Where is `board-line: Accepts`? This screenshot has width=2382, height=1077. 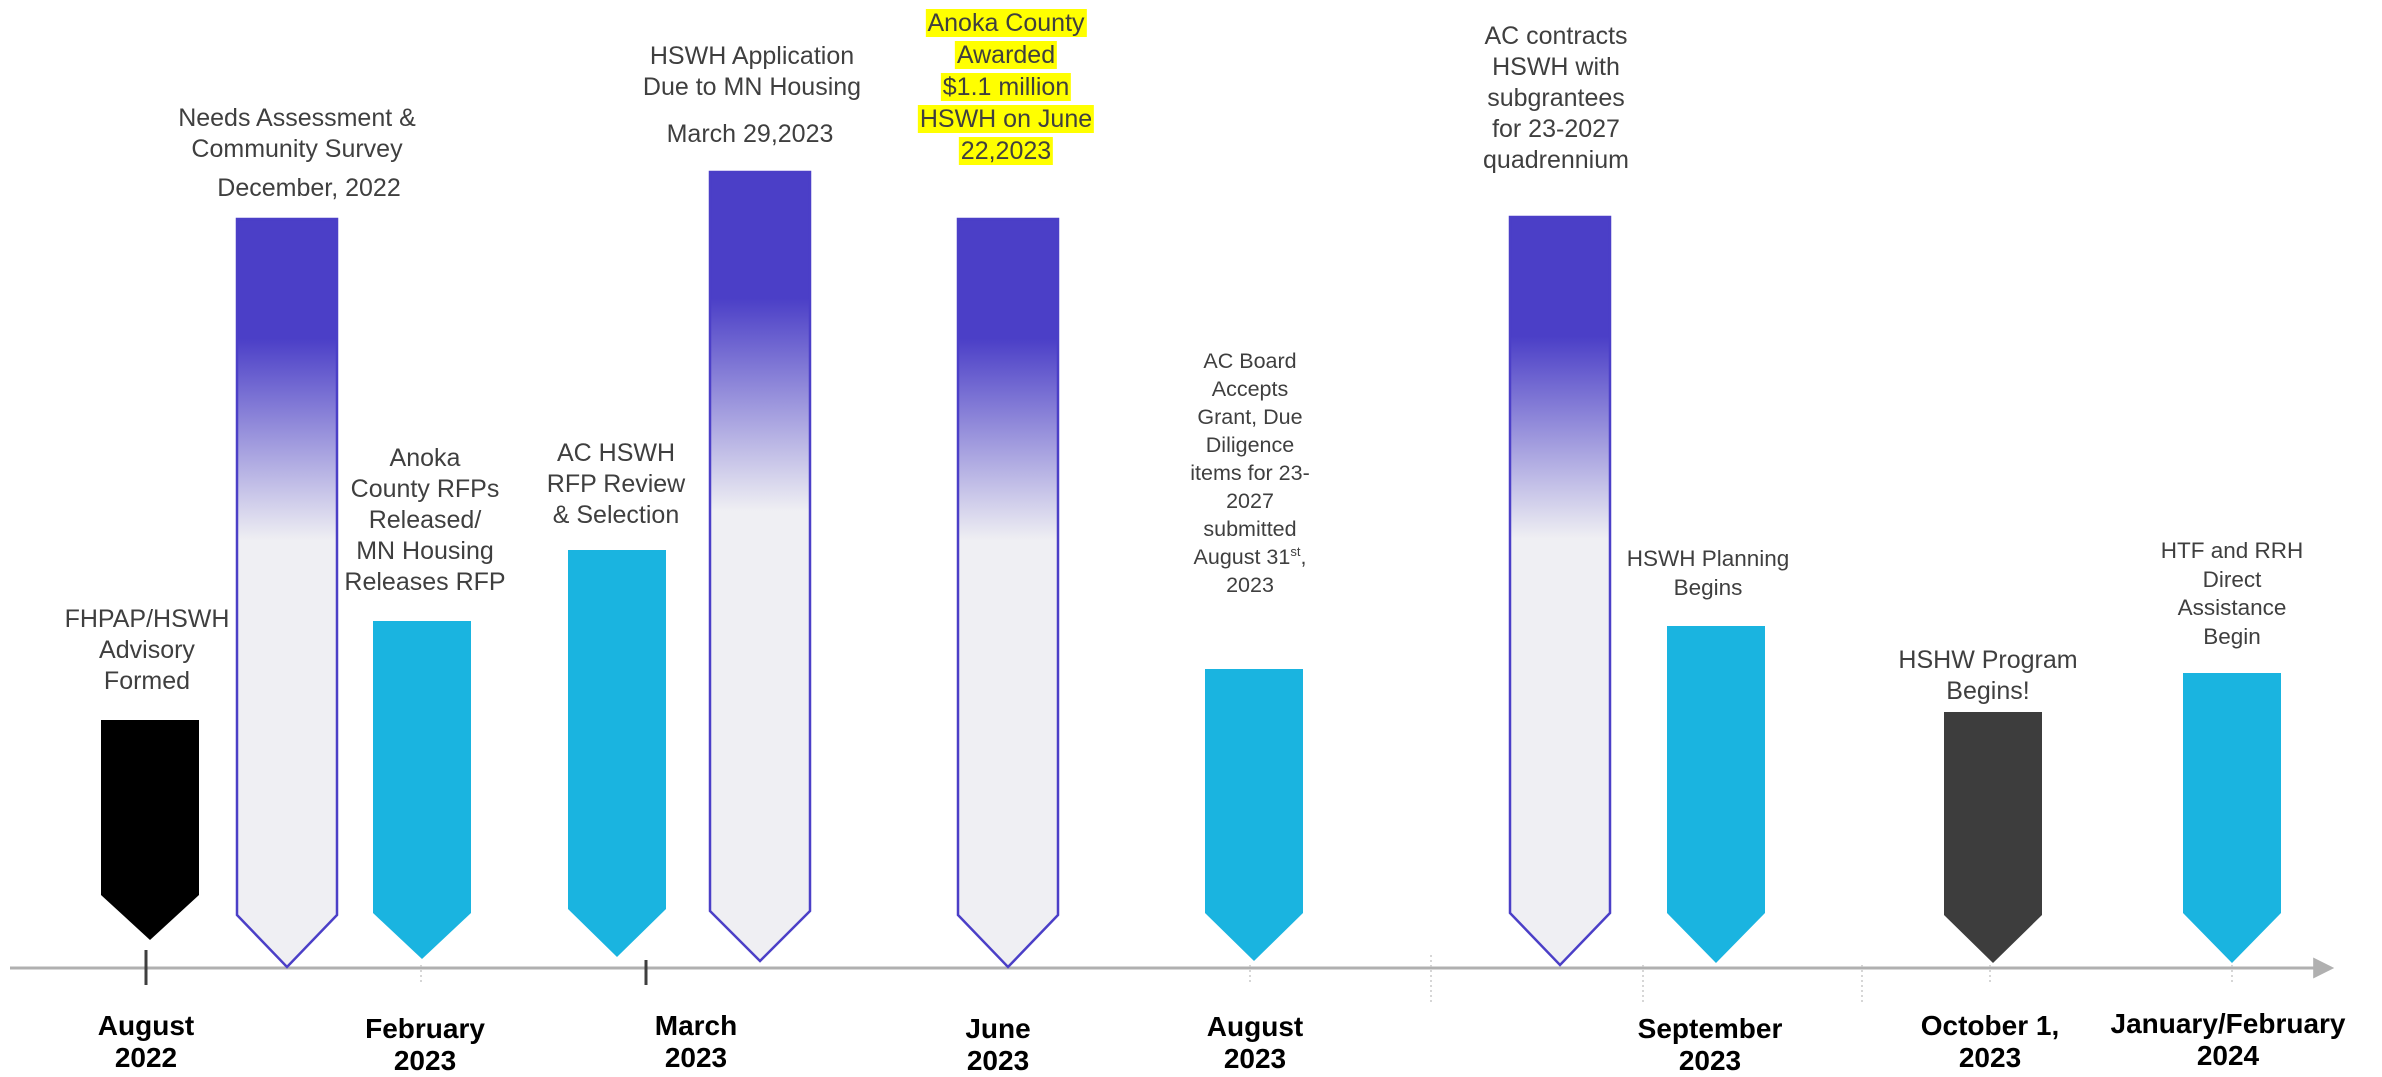
board-line: Accepts is located at coordinates (1250, 389).